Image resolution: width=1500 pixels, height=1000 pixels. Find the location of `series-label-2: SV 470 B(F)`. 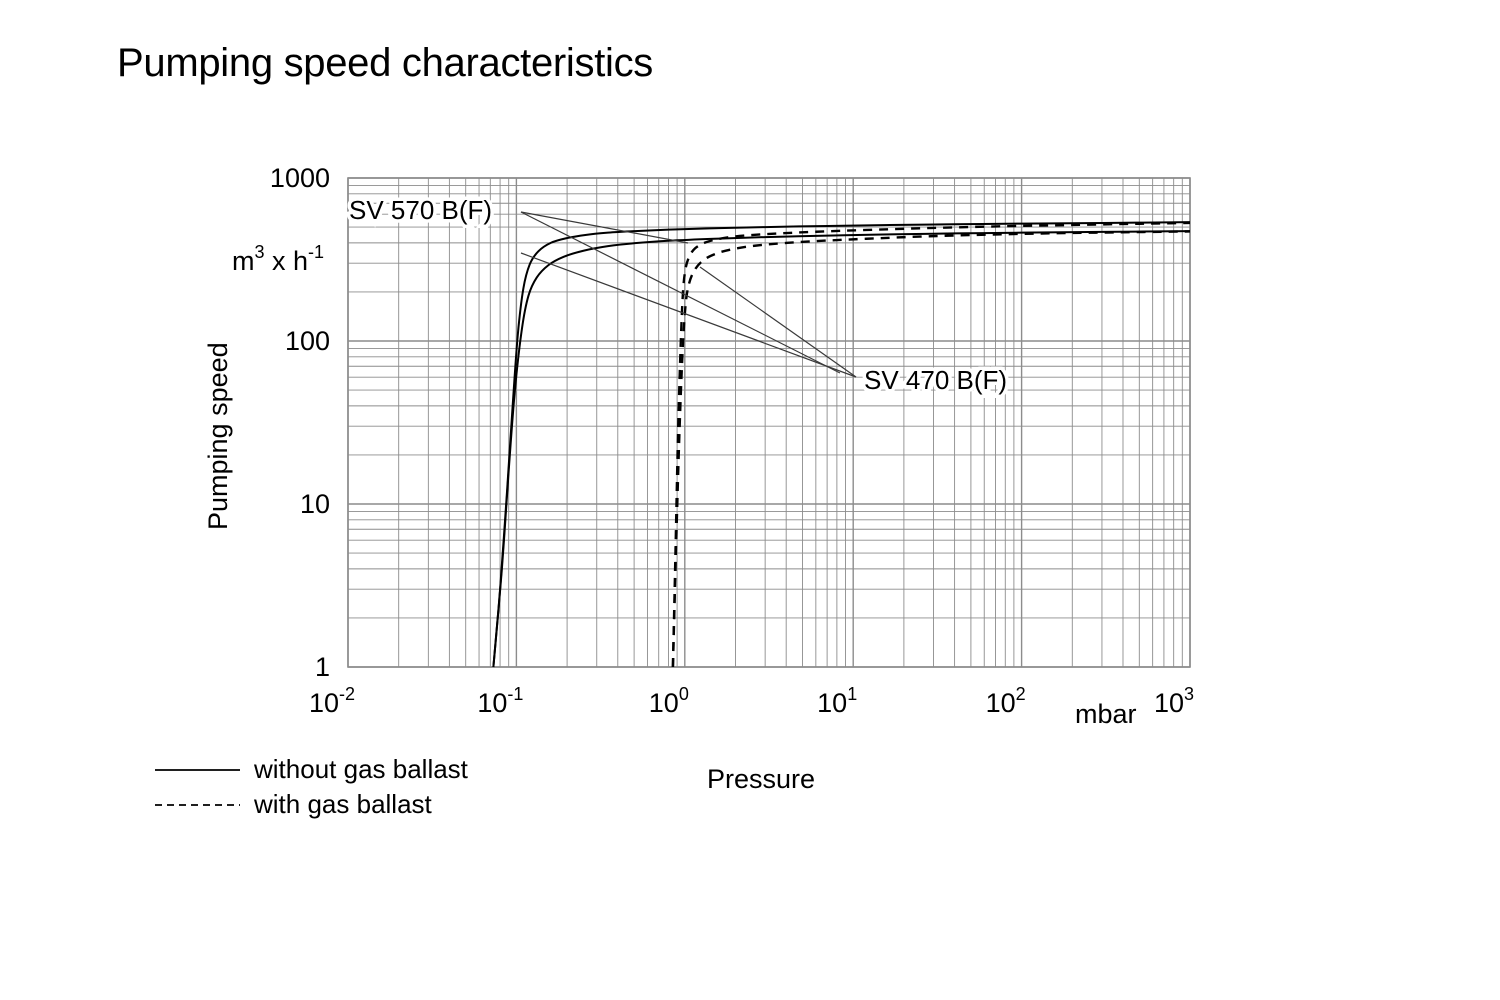

series-label-2: SV 470 B(F) is located at coordinates (935, 380).